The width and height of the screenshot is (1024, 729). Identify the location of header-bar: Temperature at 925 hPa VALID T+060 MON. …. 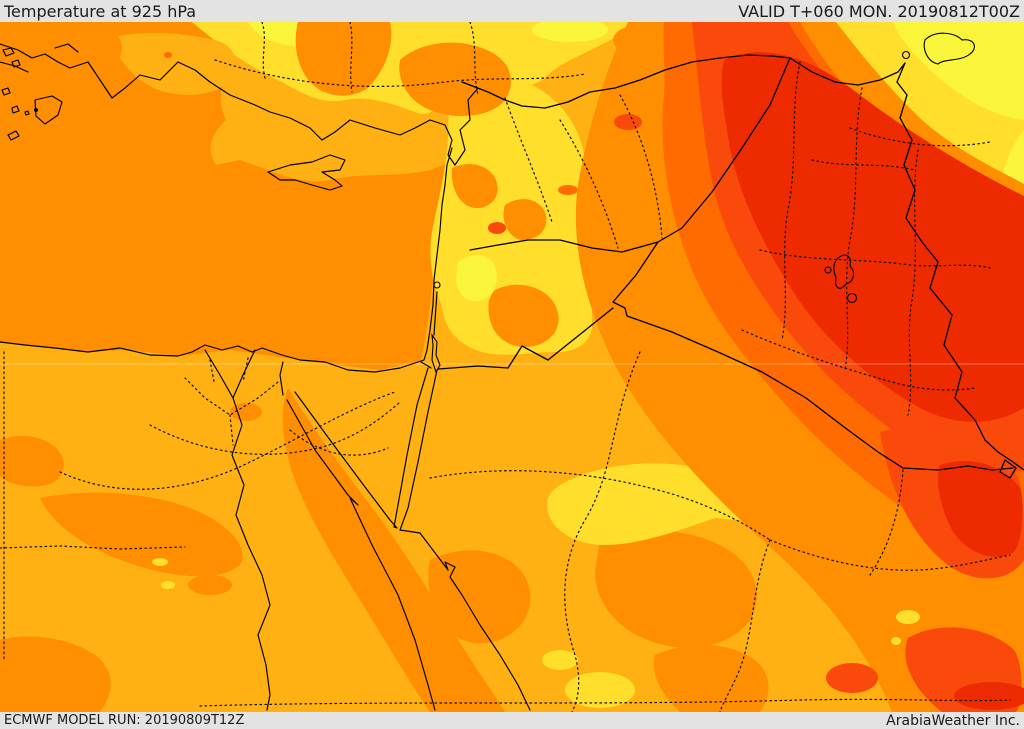
(512, 11).